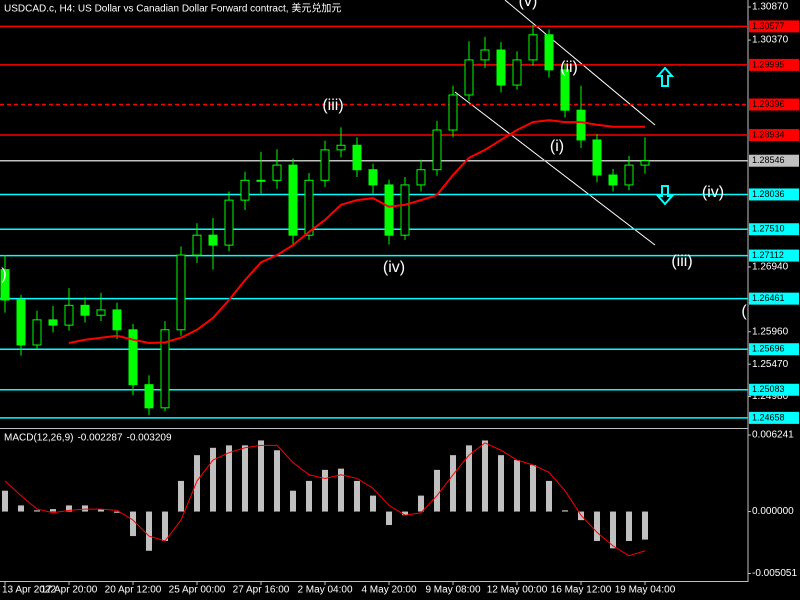 The height and width of the screenshot is (600, 800). Describe the element at coordinates (770, 331) in the screenshot. I see `y-tick-label: 1.25960` at that location.